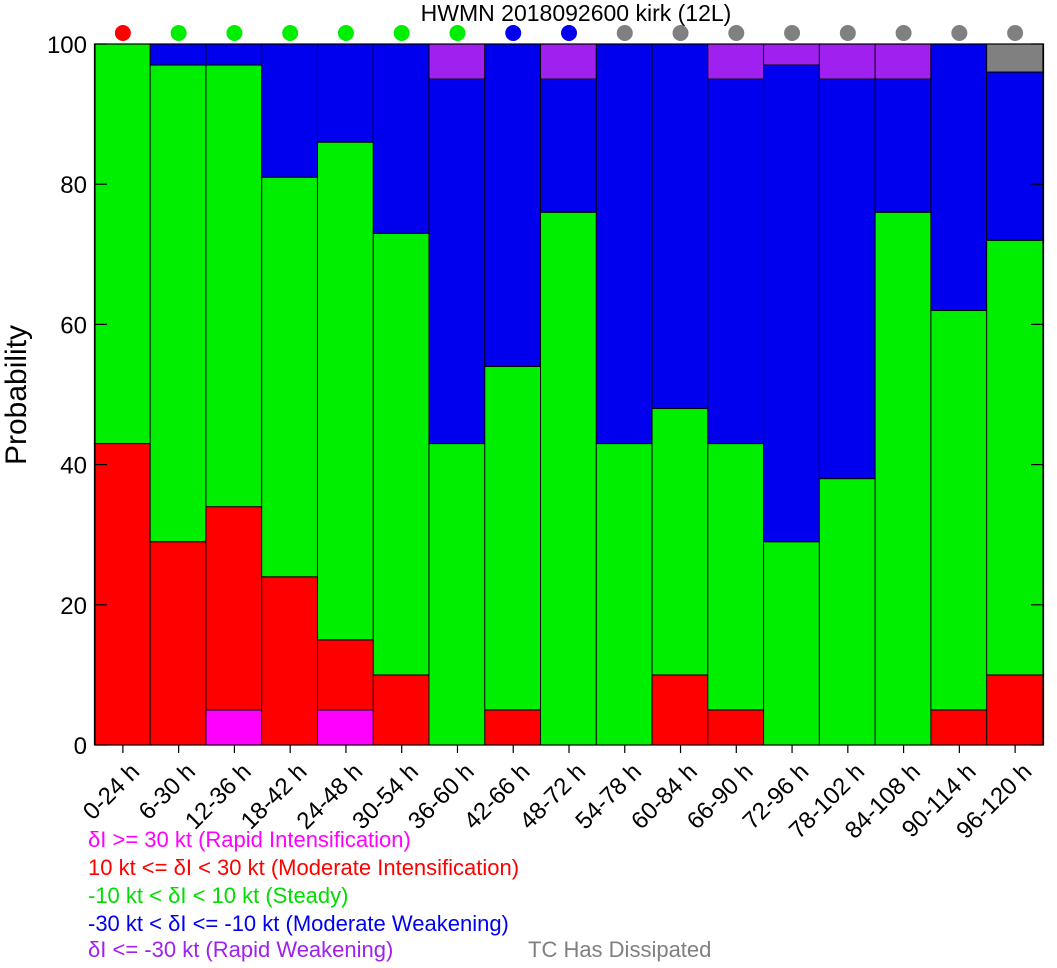 Image resolution: width=1057 pixels, height=968 pixels. What do you see at coordinates (241, 949) in the screenshot?
I see `legend-item: δI <= -30 kt (Rapid Weakening)` at bounding box center [241, 949].